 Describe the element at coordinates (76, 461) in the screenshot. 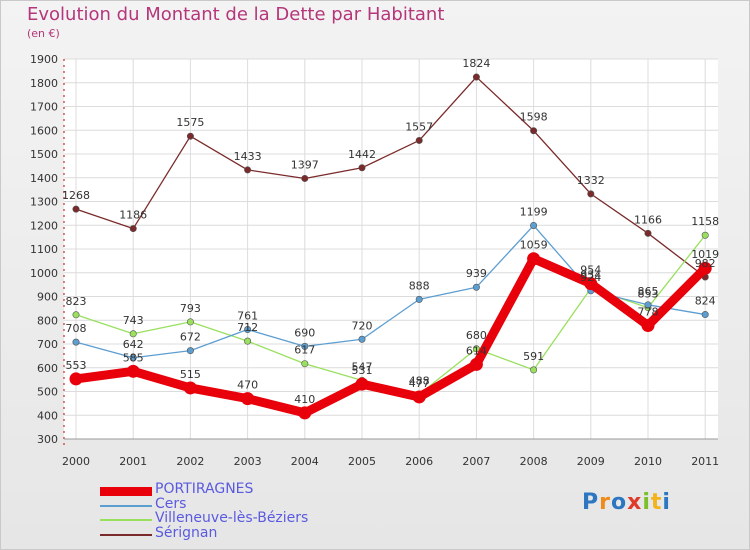

I see `x-tick-label: 2000` at that location.